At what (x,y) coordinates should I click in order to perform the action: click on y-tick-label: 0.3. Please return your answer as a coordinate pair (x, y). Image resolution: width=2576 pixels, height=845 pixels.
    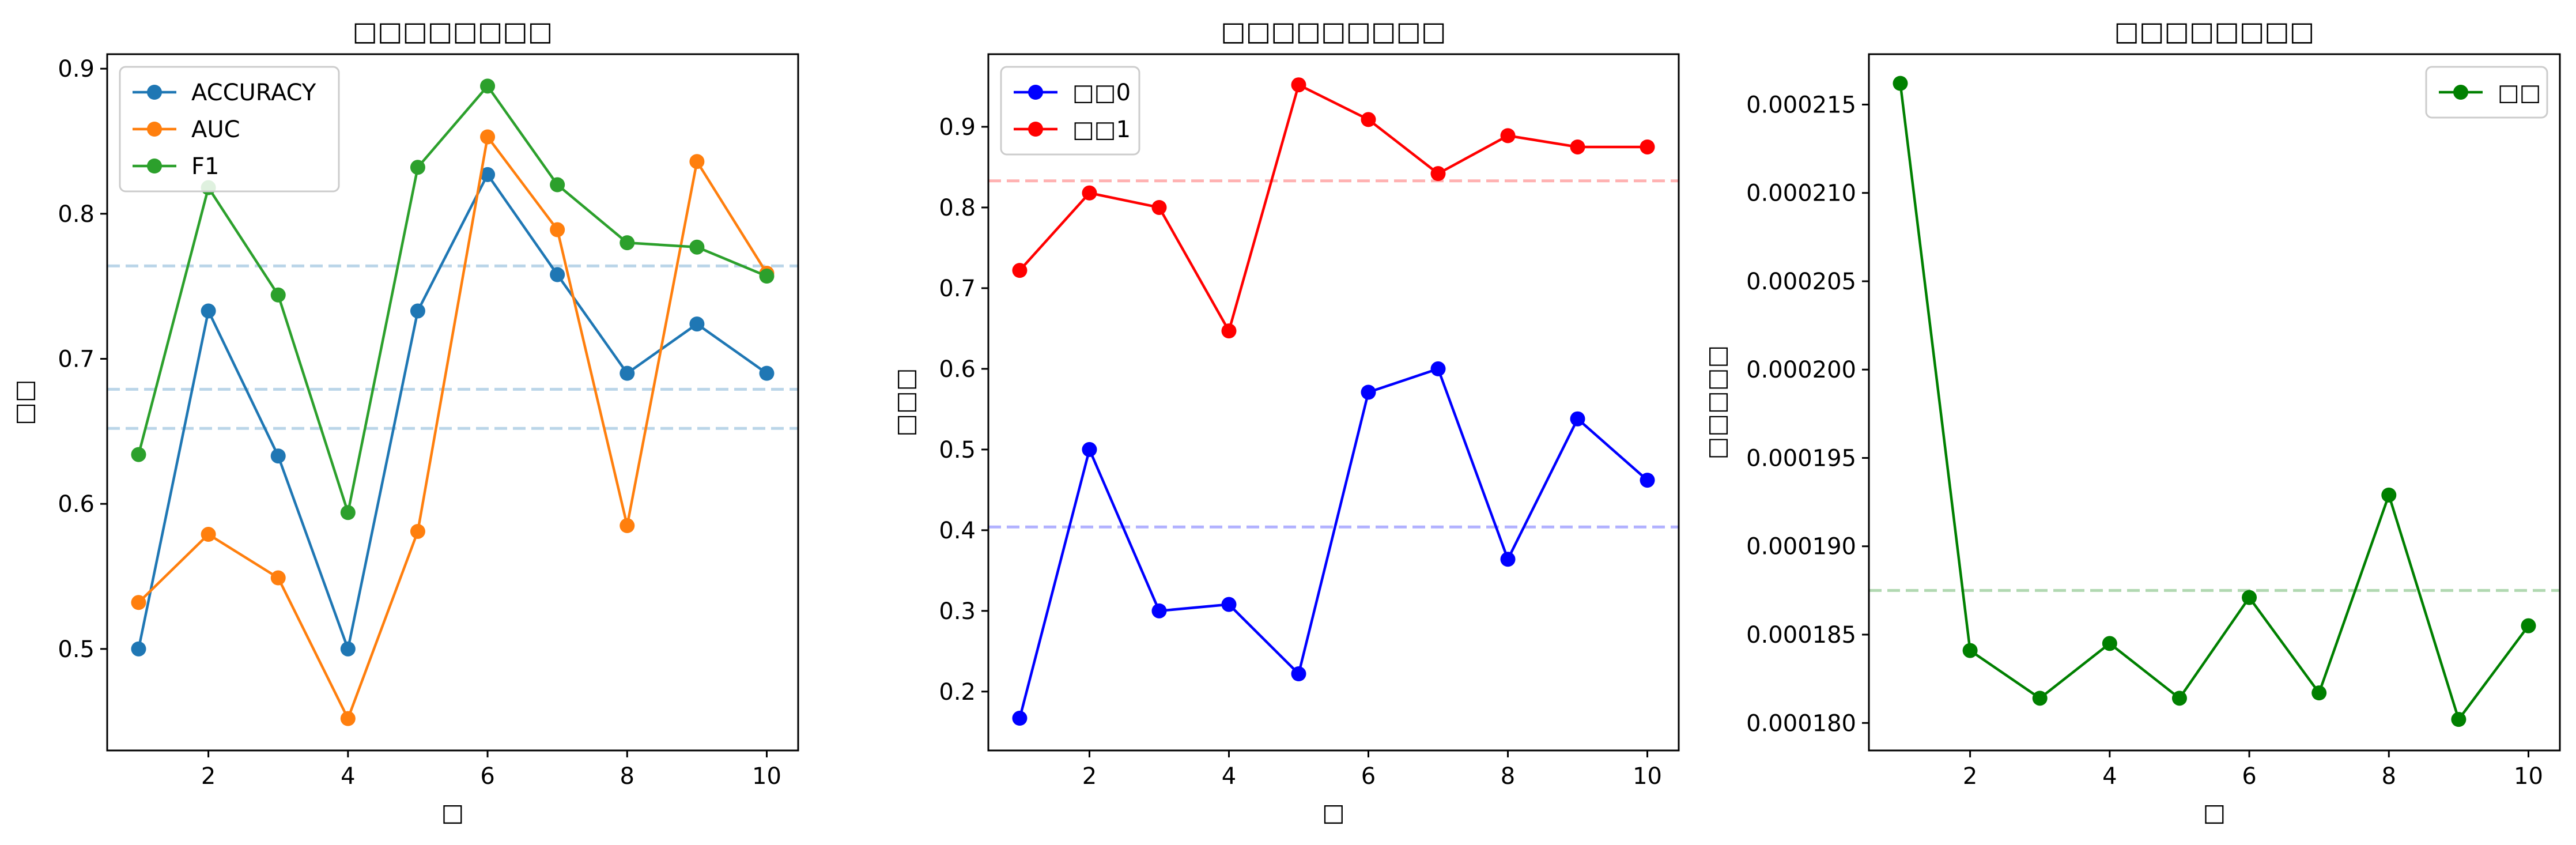
    Looking at the image, I should click on (957, 612).